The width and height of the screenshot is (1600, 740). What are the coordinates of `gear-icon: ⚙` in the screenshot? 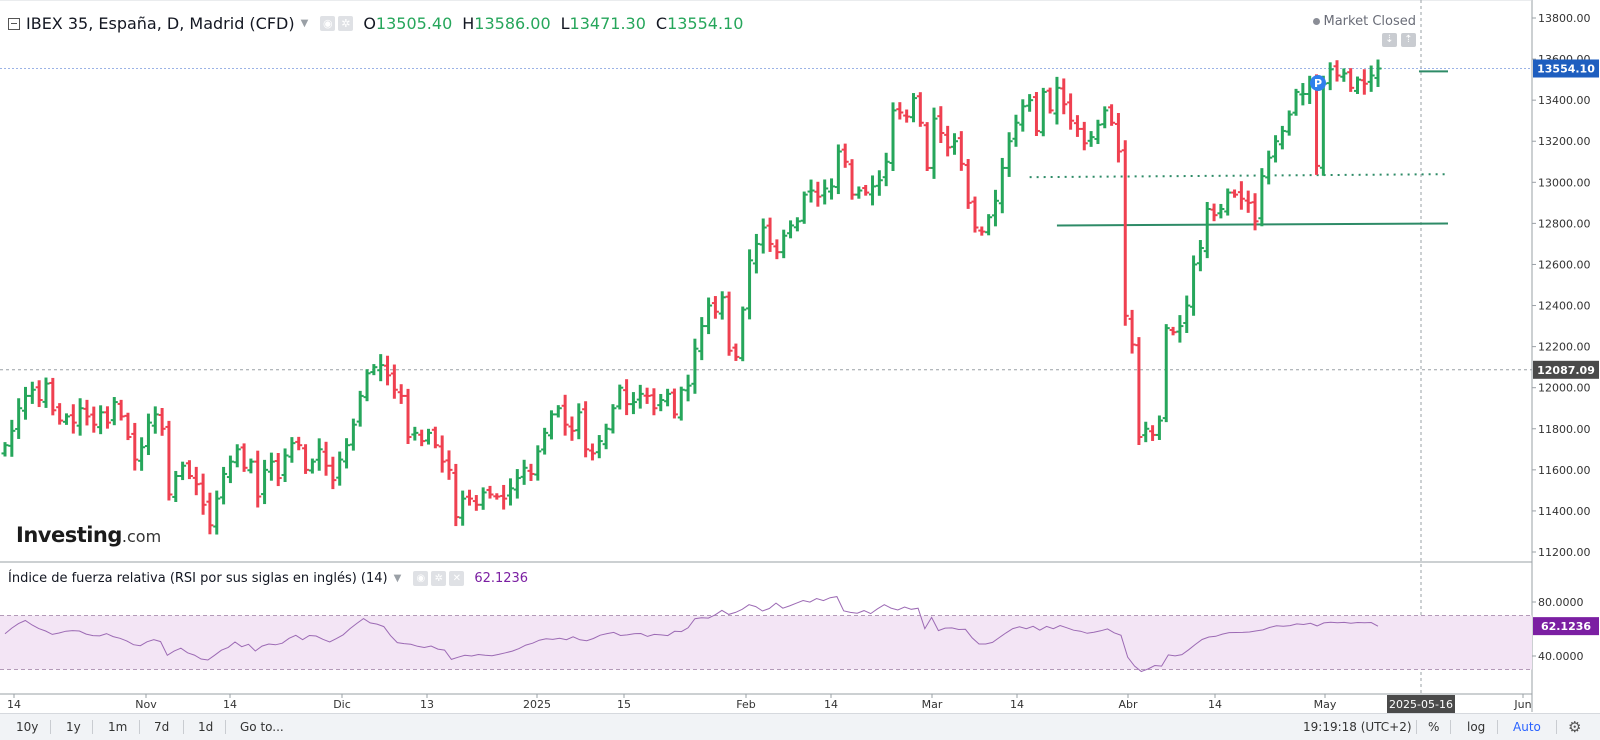 It's located at (1575, 727).